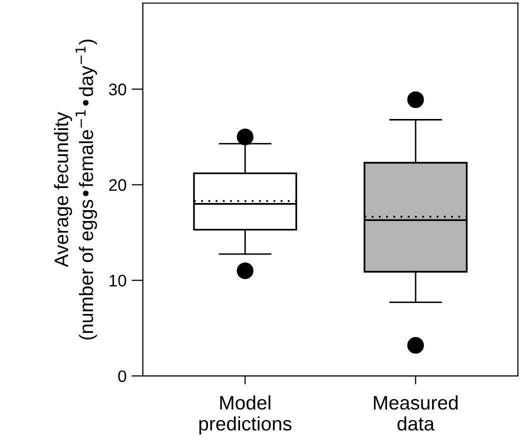  Describe the element at coordinates (118, 280) in the screenshot. I see `y-tick-label: 10` at that location.